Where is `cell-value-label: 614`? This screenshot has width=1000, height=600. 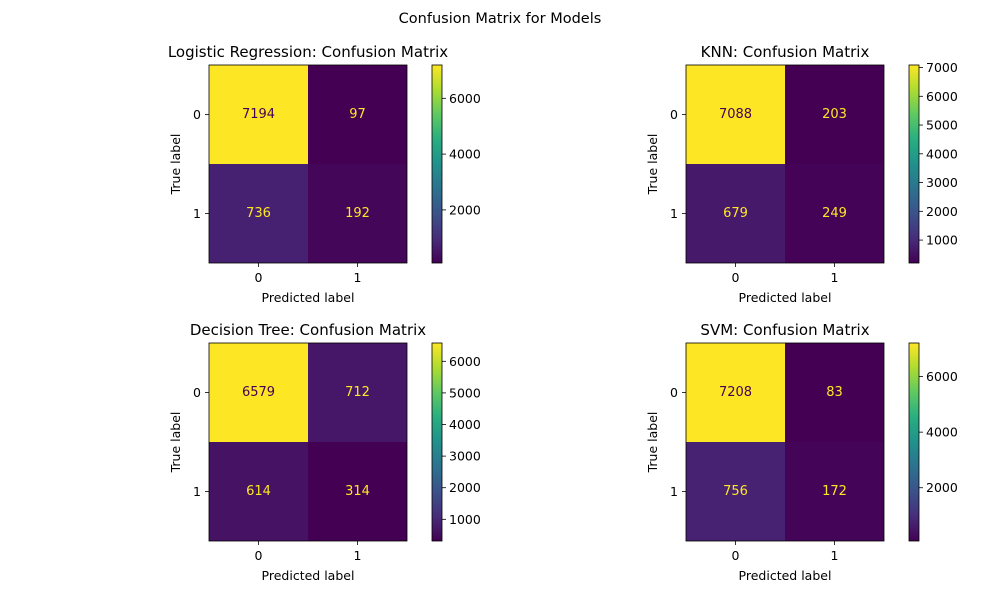 cell-value-label: 614 is located at coordinates (258, 491).